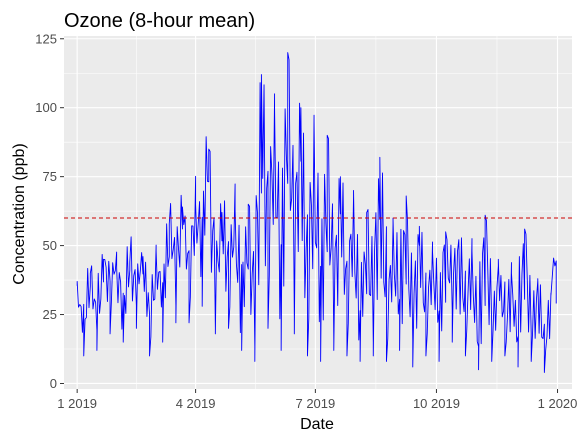 The image size is (582, 442). What do you see at coordinates (46, 38) in the screenshot?
I see `y-tick-label: 125` at bounding box center [46, 38].